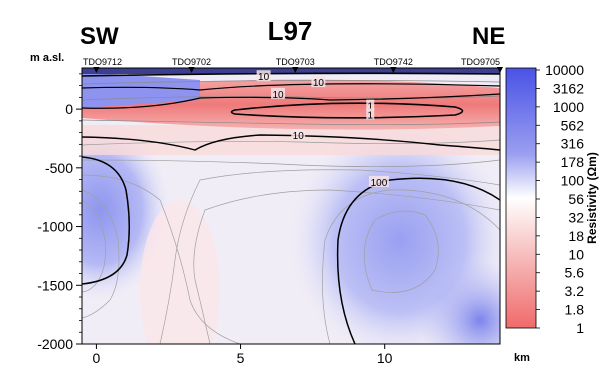 This screenshot has width=602, height=369. What do you see at coordinates (47, 58) in the screenshot?
I see `y-axis-label: m a.sl.` at bounding box center [47, 58].